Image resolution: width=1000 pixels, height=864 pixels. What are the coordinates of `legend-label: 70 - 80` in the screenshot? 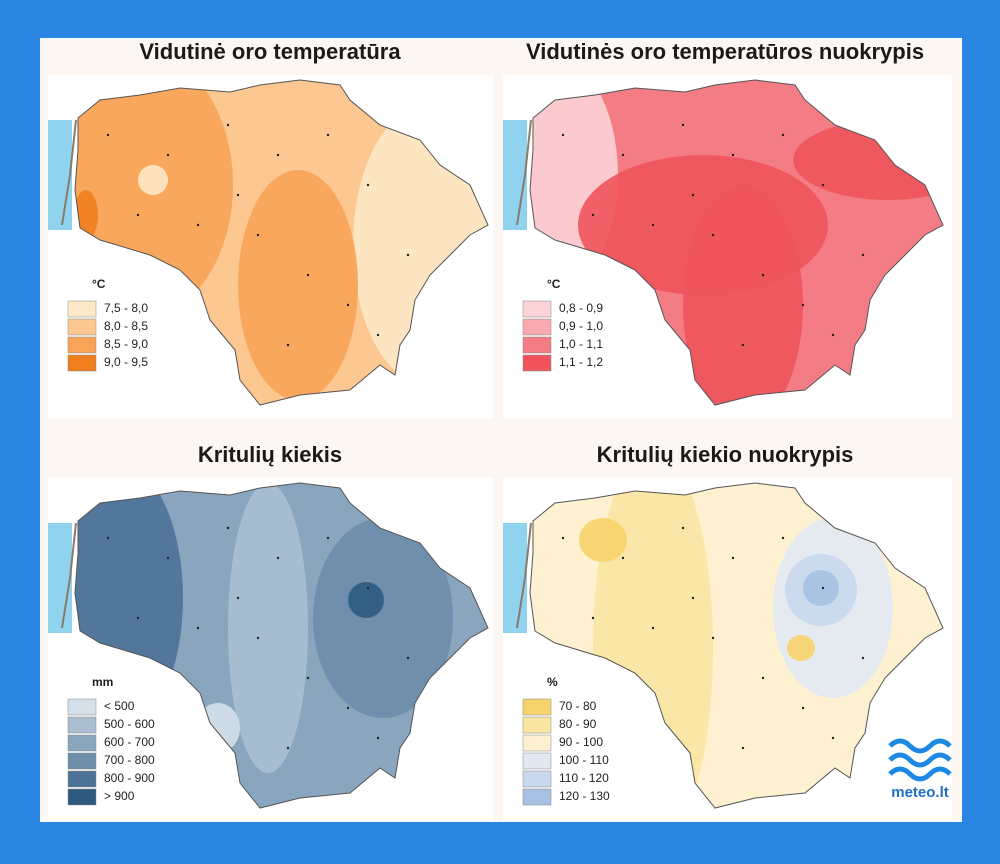 It's located at (578, 706).